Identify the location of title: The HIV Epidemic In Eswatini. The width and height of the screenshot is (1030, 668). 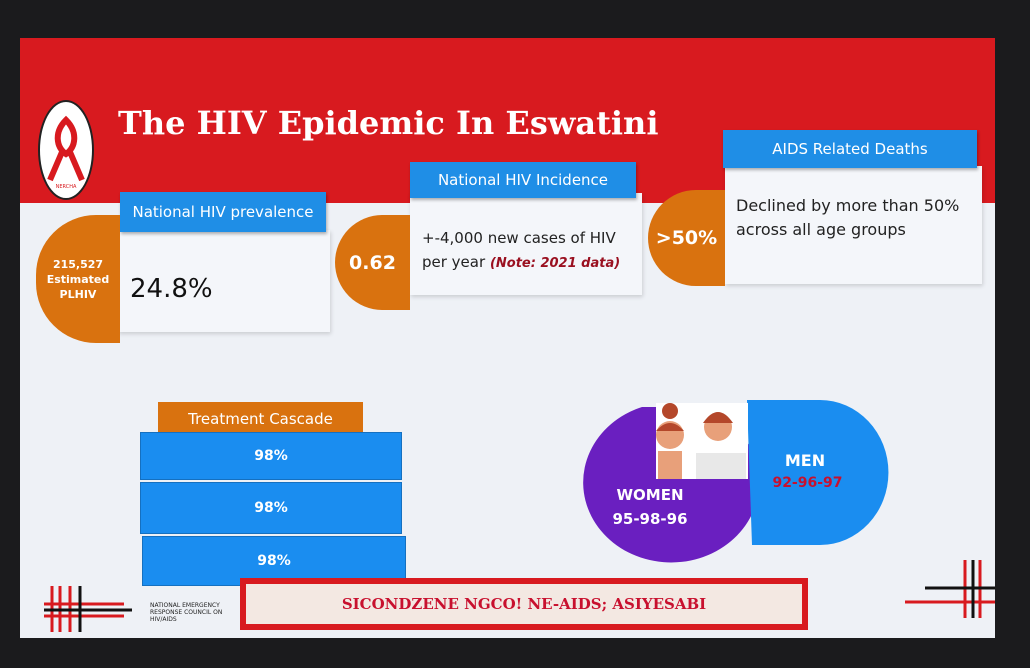
(388, 123).